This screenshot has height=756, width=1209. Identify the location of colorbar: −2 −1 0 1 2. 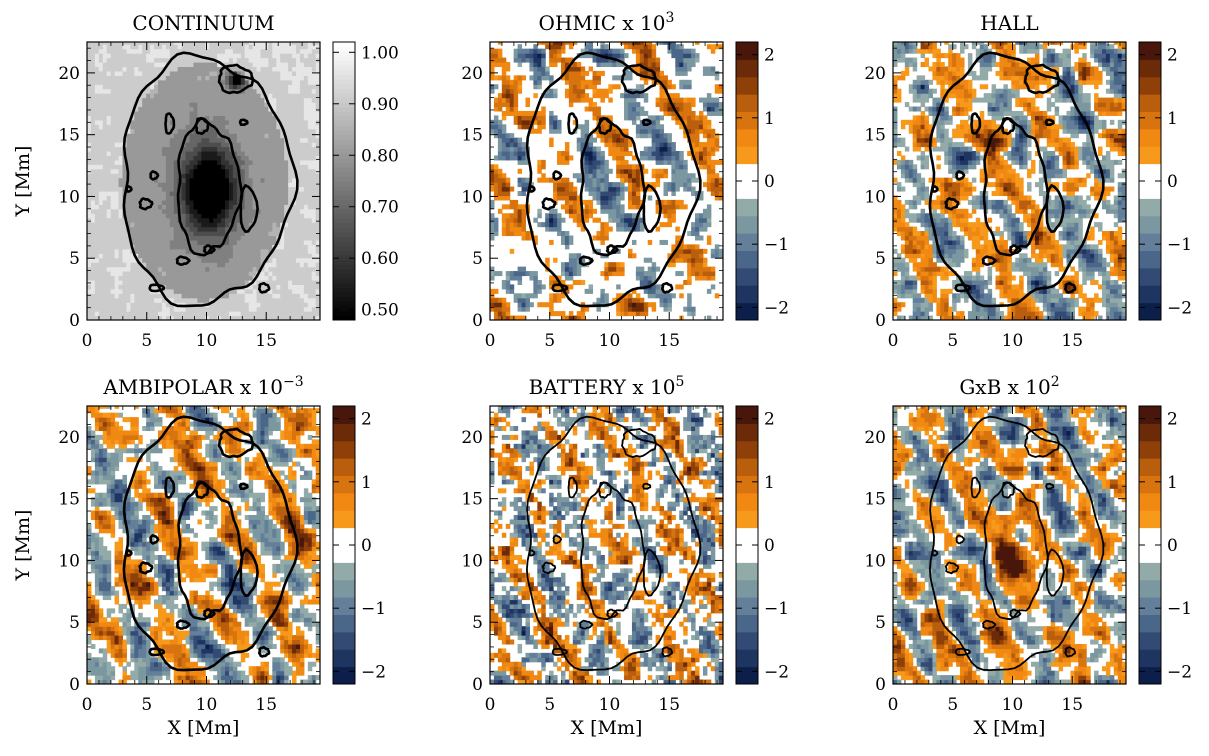
(1165, 181).